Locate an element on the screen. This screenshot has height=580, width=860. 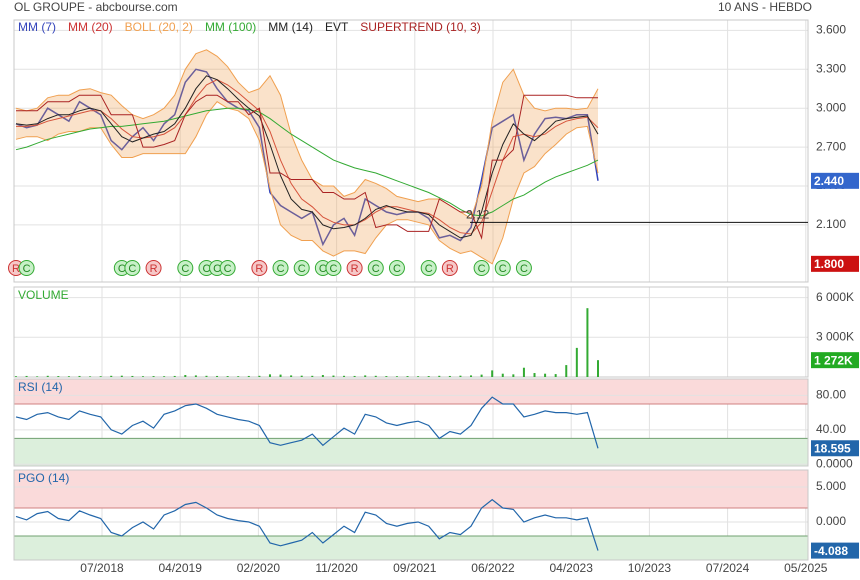
y-tick-label: 0.000 is located at coordinates (831, 521).